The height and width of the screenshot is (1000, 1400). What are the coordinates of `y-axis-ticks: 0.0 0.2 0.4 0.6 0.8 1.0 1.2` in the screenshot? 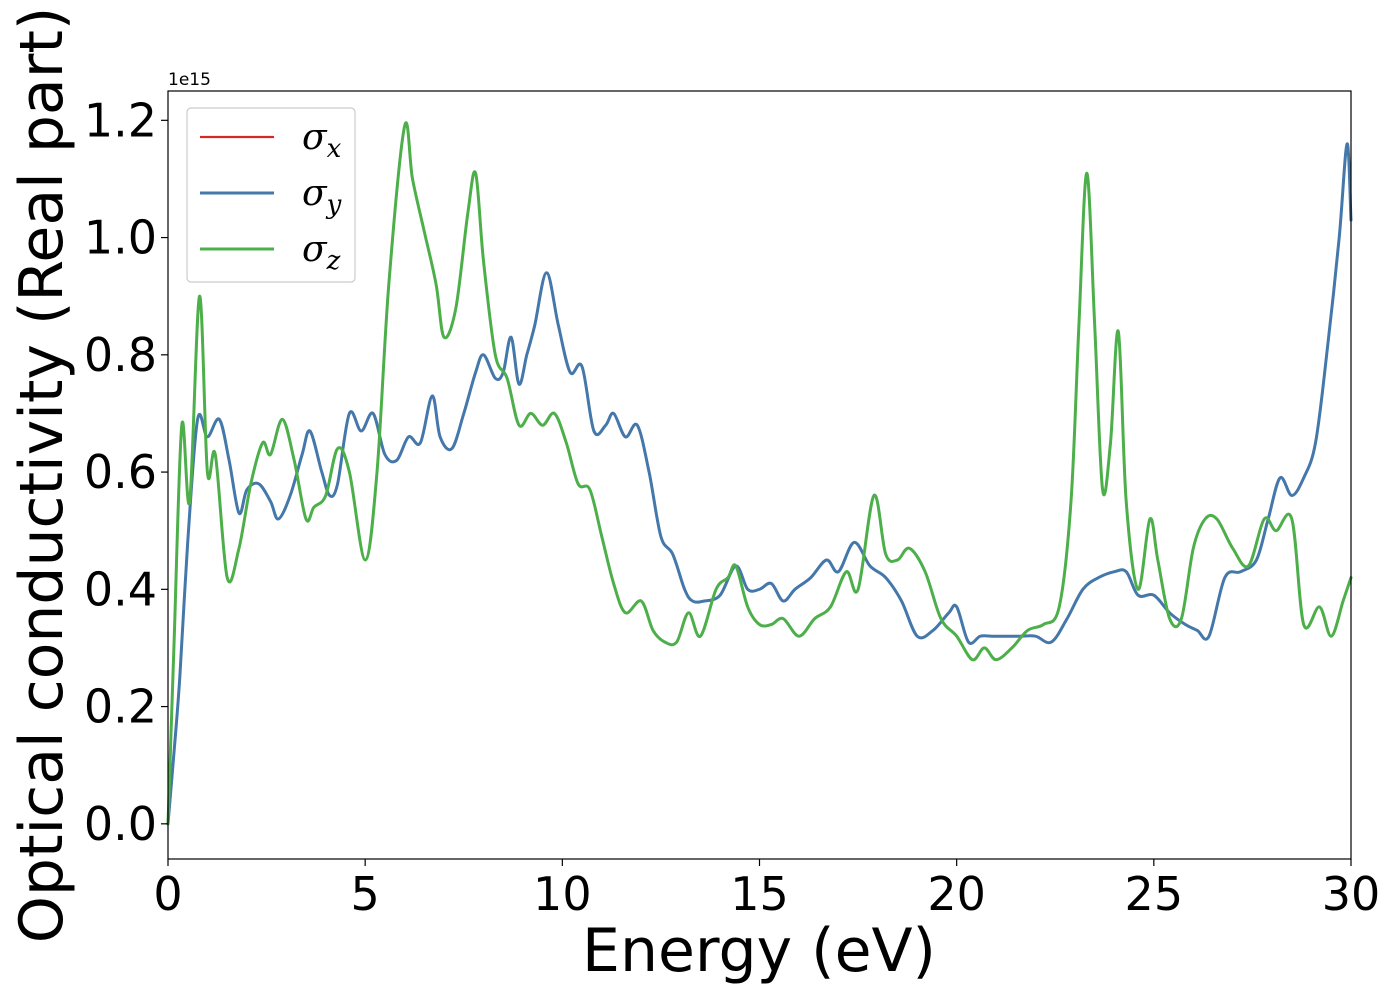 It's located at (126, 472).